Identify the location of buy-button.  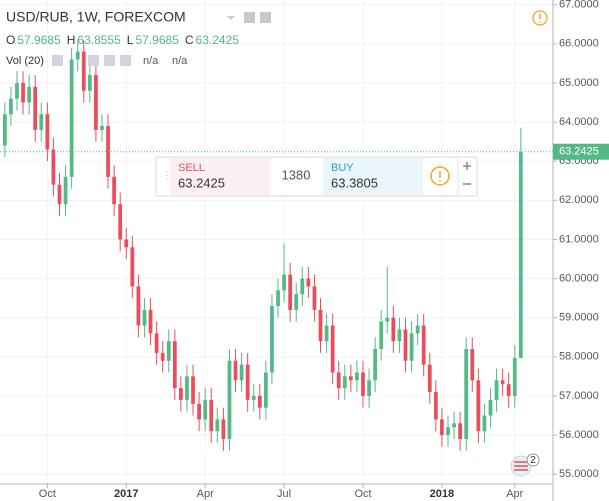
(373, 176).